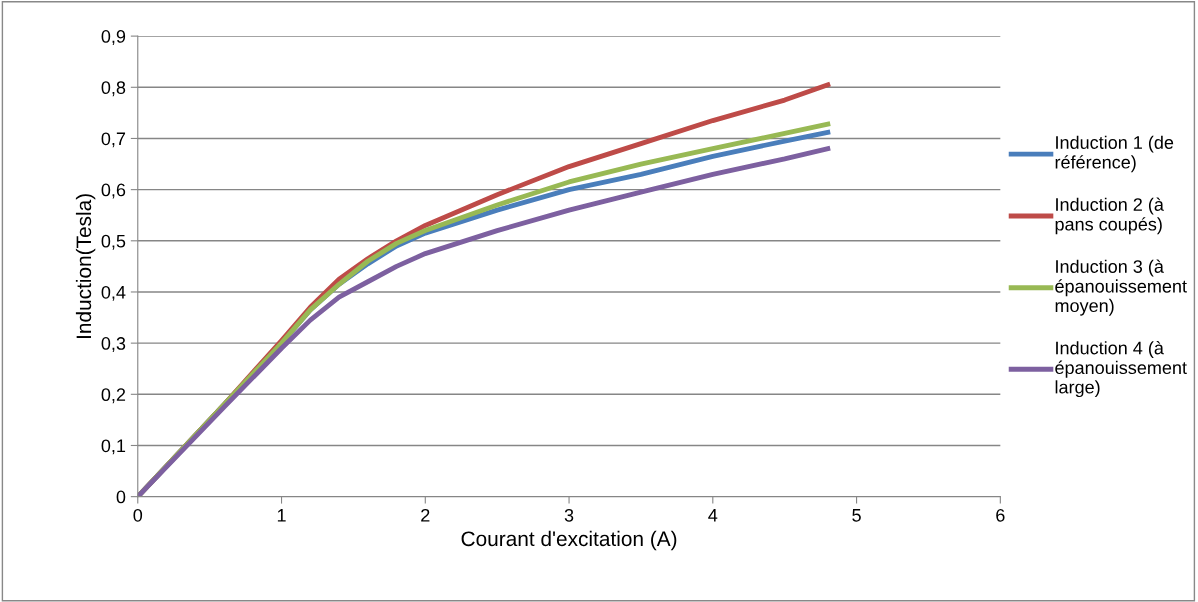 Image resolution: width=1198 pixels, height=602 pixels. Describe the element at coordinates (121, 497) in the screenshot. I see `y-tick-label: 0` at that location.